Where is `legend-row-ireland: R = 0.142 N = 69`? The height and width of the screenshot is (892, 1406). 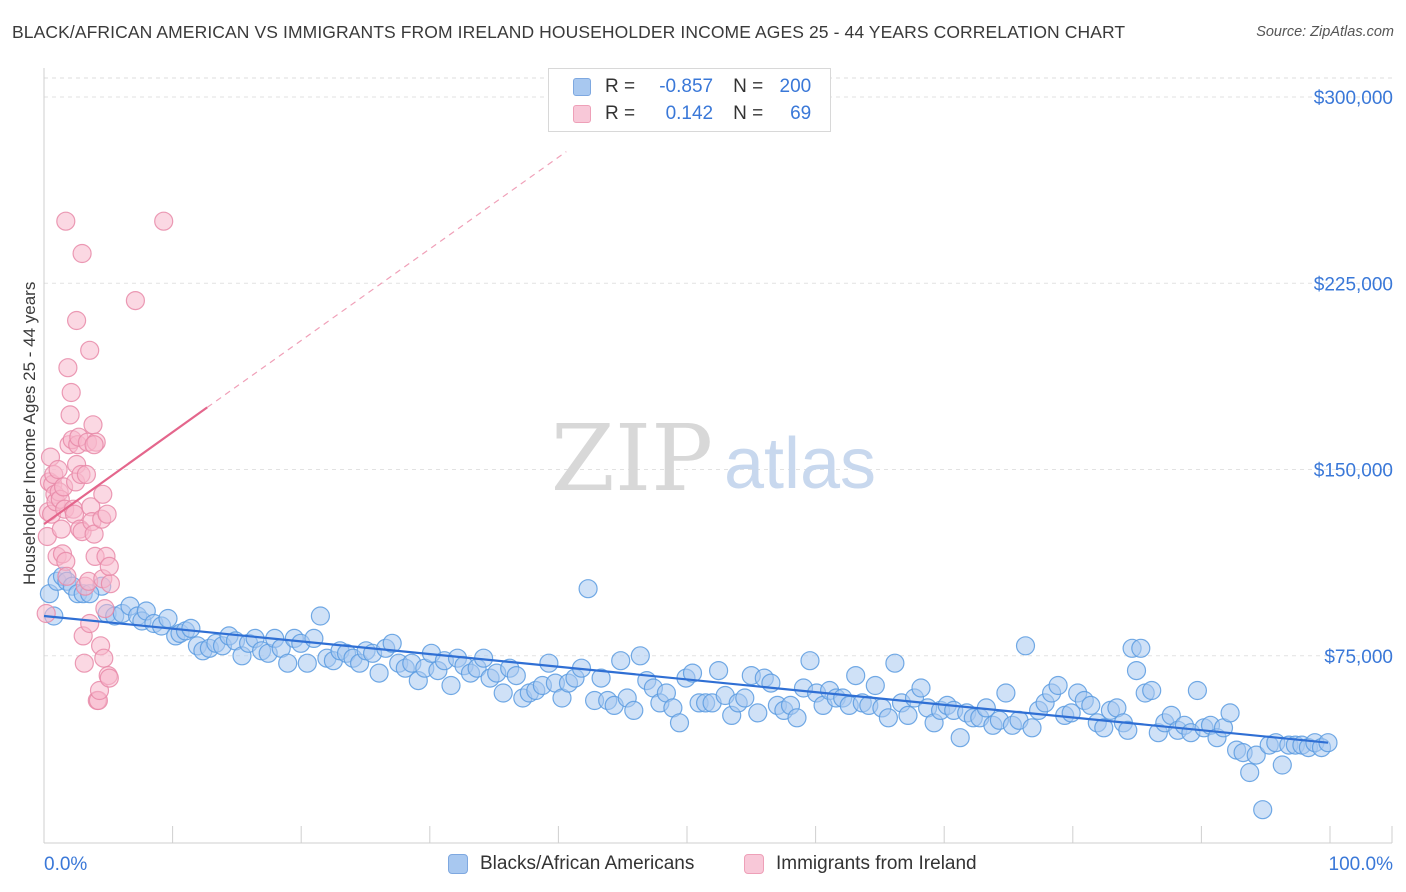
legend-row-ireland: R = 0.142 N = 69 is located at coordinates (692, 114).